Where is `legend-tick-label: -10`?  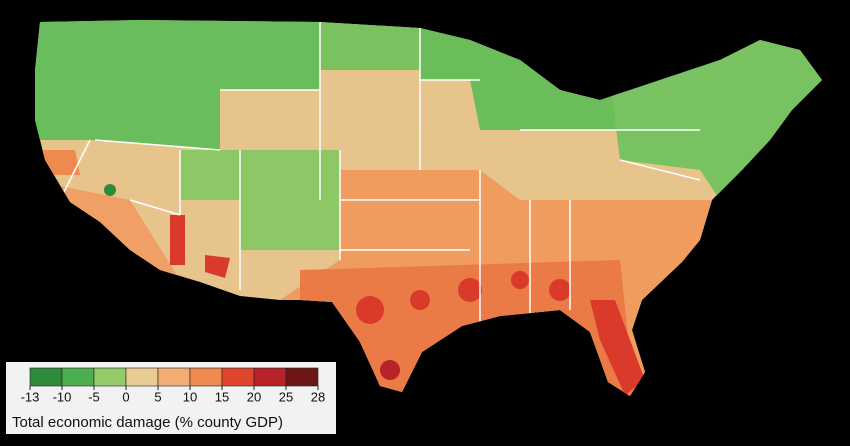 legend-tick-label: -10 is located at coordinates (62, 396).